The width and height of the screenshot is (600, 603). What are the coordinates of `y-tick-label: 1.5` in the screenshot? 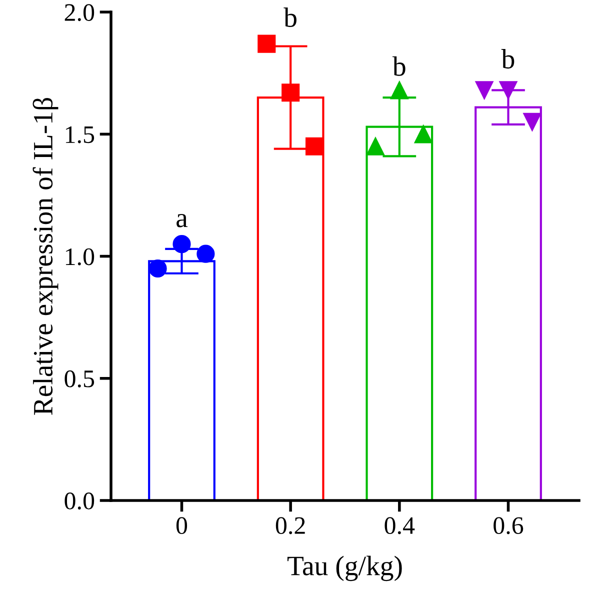 It's located at (80, 135).